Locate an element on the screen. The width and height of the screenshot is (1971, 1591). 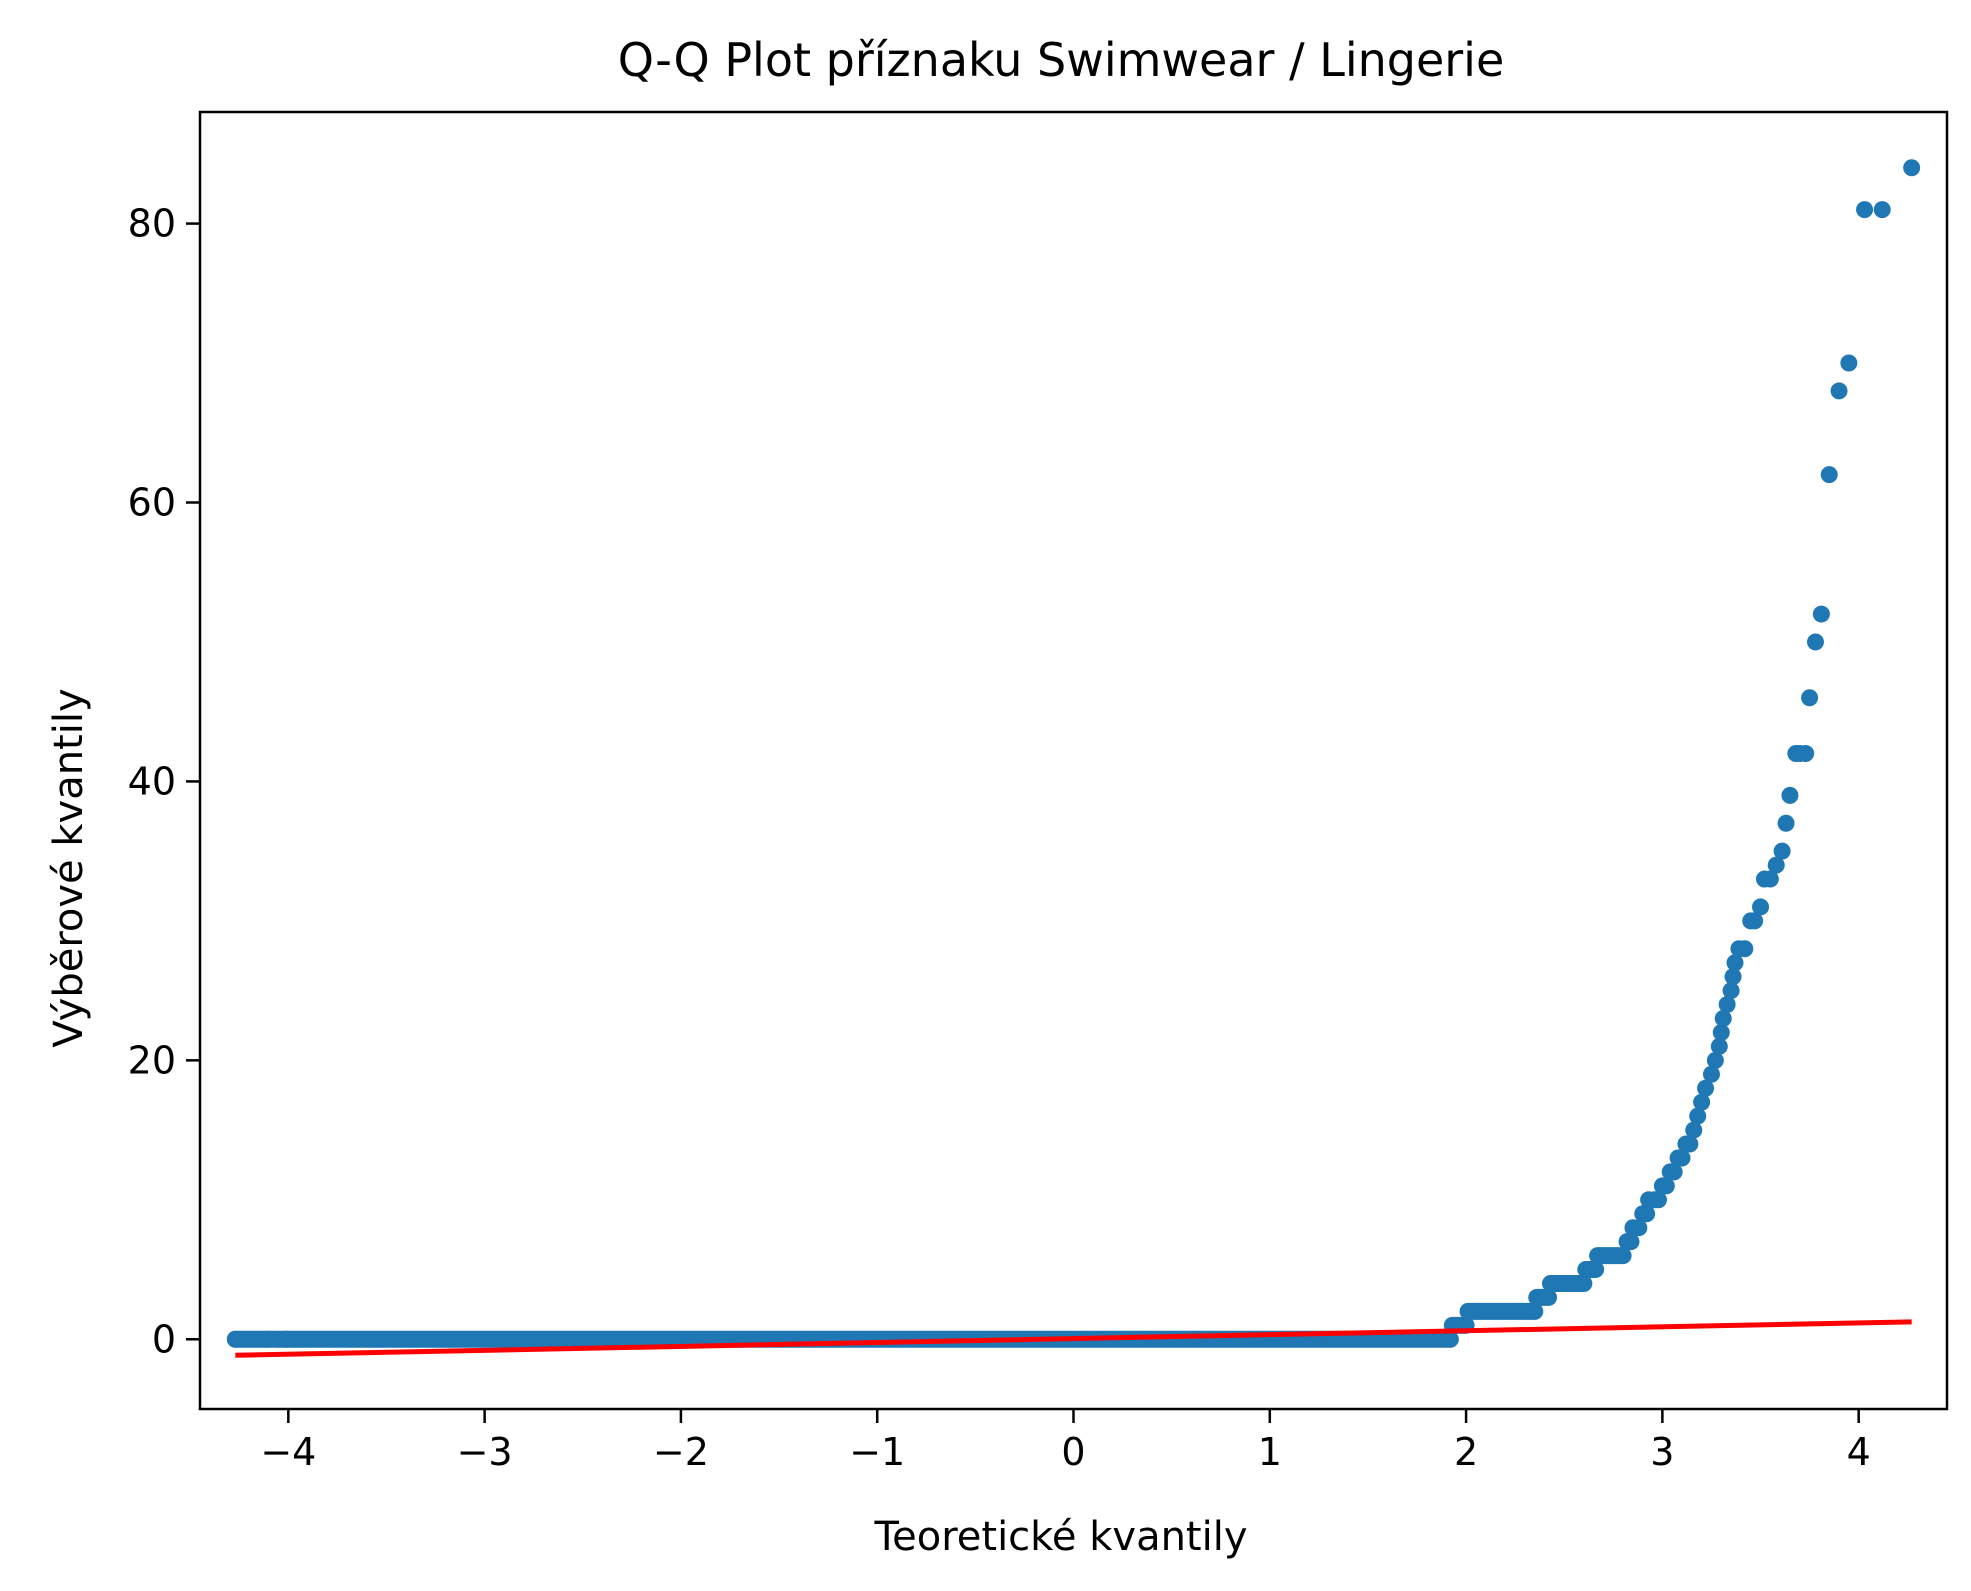
y-tick-label-2: 40 is located at coordinates (152, 781).